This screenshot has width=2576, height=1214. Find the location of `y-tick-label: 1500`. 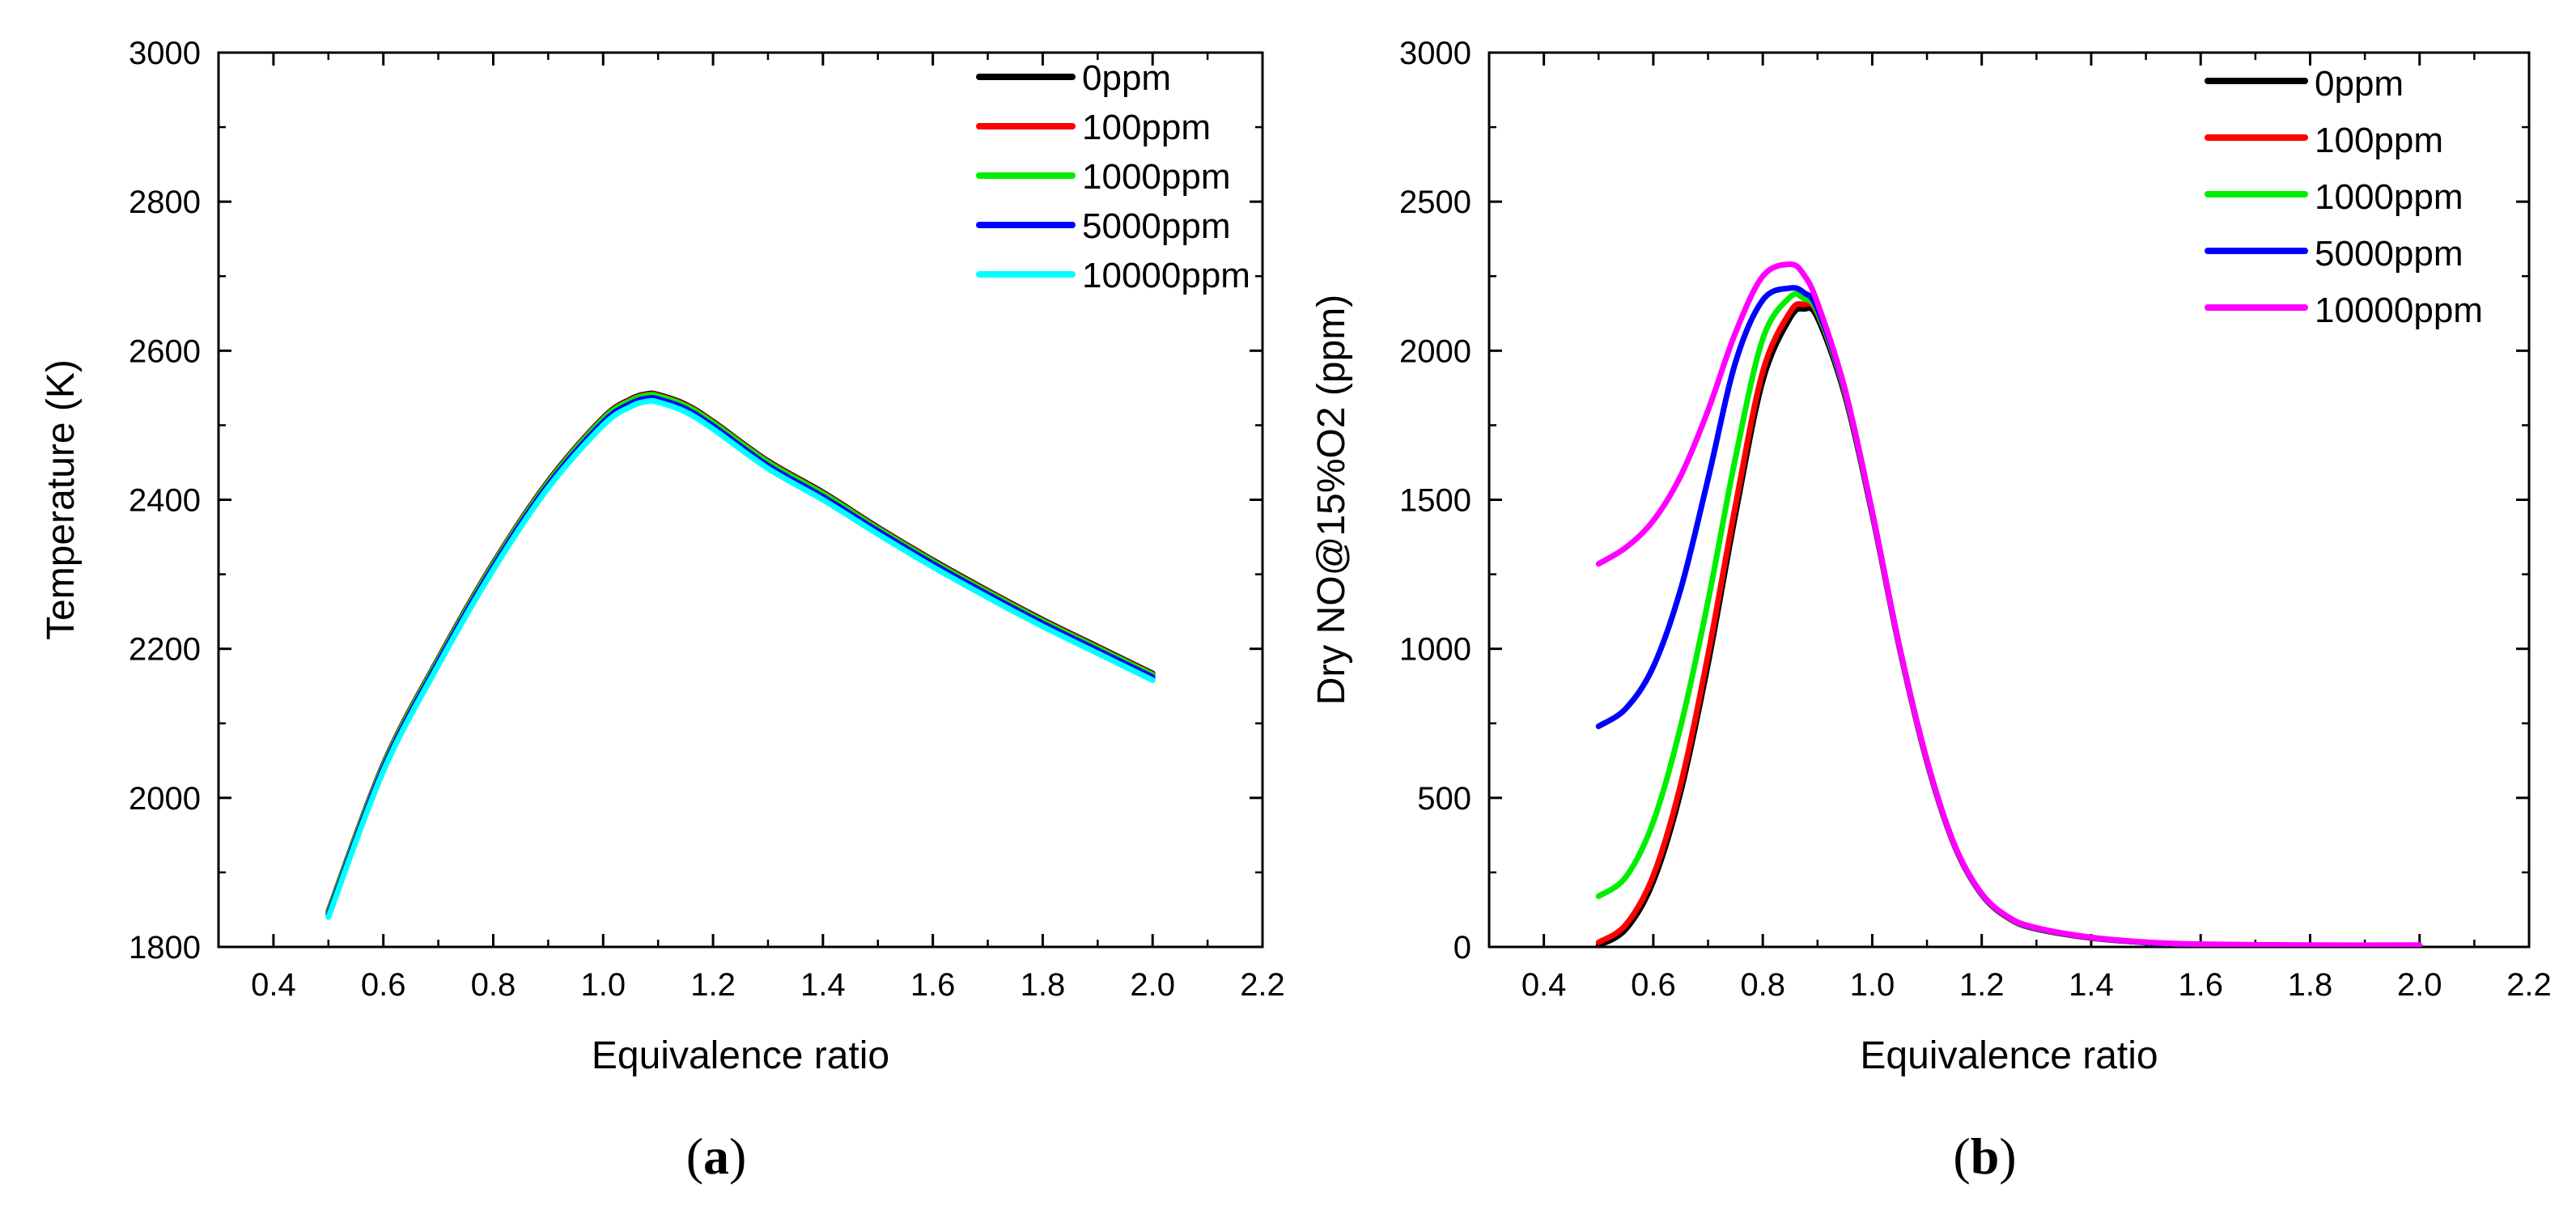

y-tick-label: 1500 is located at coordinates (1435, 501).